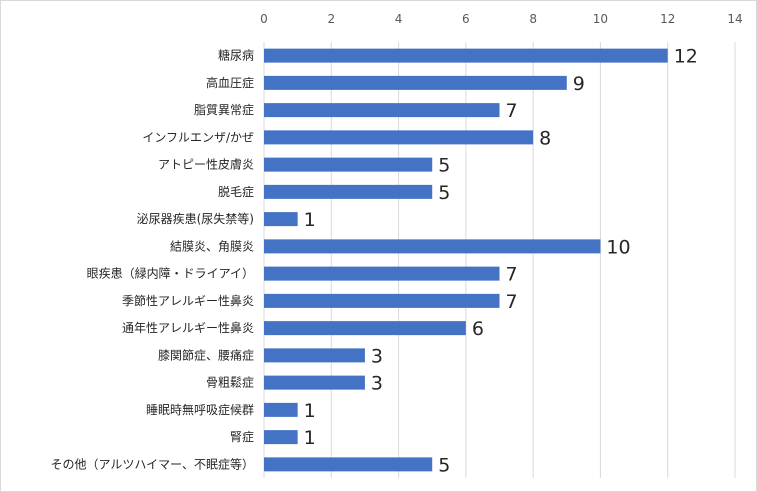 The width and height of the screenshot is (757, 492). What do you see at coordinates (545, 138) in the screenshot?
I see `data-label: 8` at bounding box center [545, 138].